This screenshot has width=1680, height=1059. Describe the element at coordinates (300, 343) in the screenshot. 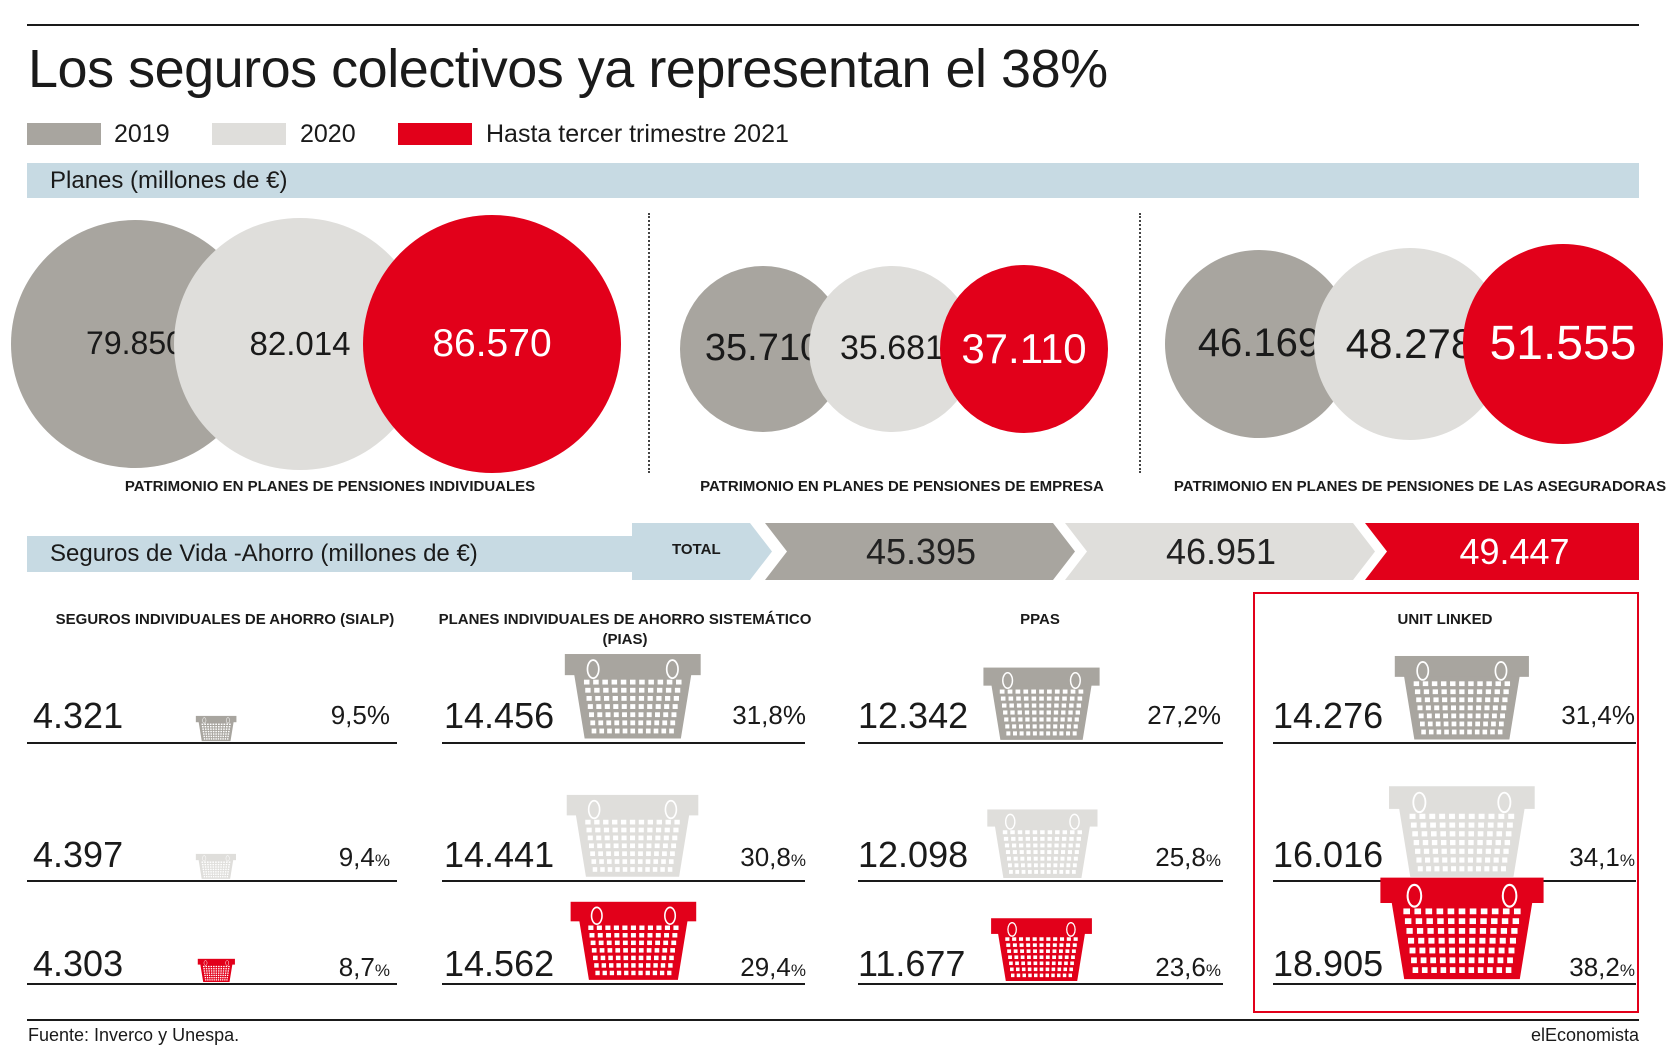

I see `bubble-value: 82.014` at that location.